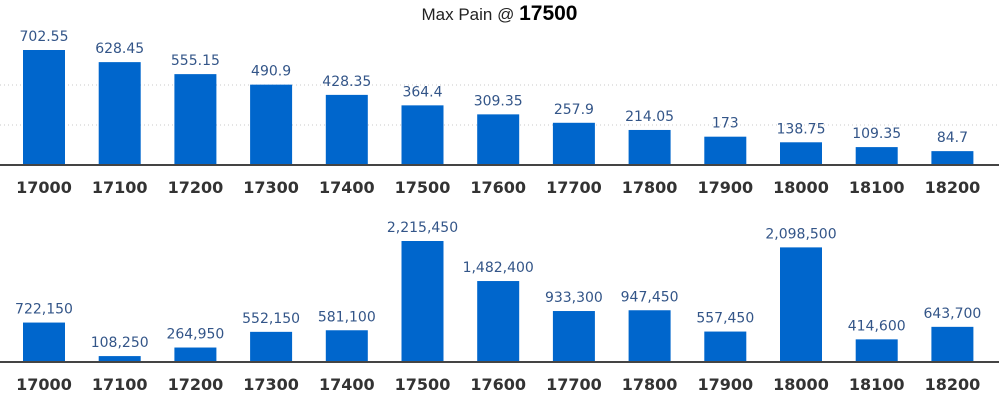 The width and height of the screenshot is (999, 401). Describe the element at coordinates (347, 317) in the screenshot. I see `data-label: 581,100` at that location.